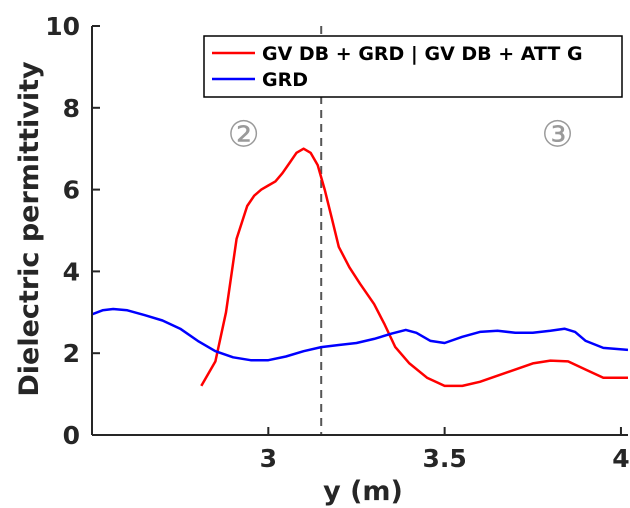  Describe the element at coordinates (444, 458) in the screenshot. I see `x-tick-label: 3.5` at that location.